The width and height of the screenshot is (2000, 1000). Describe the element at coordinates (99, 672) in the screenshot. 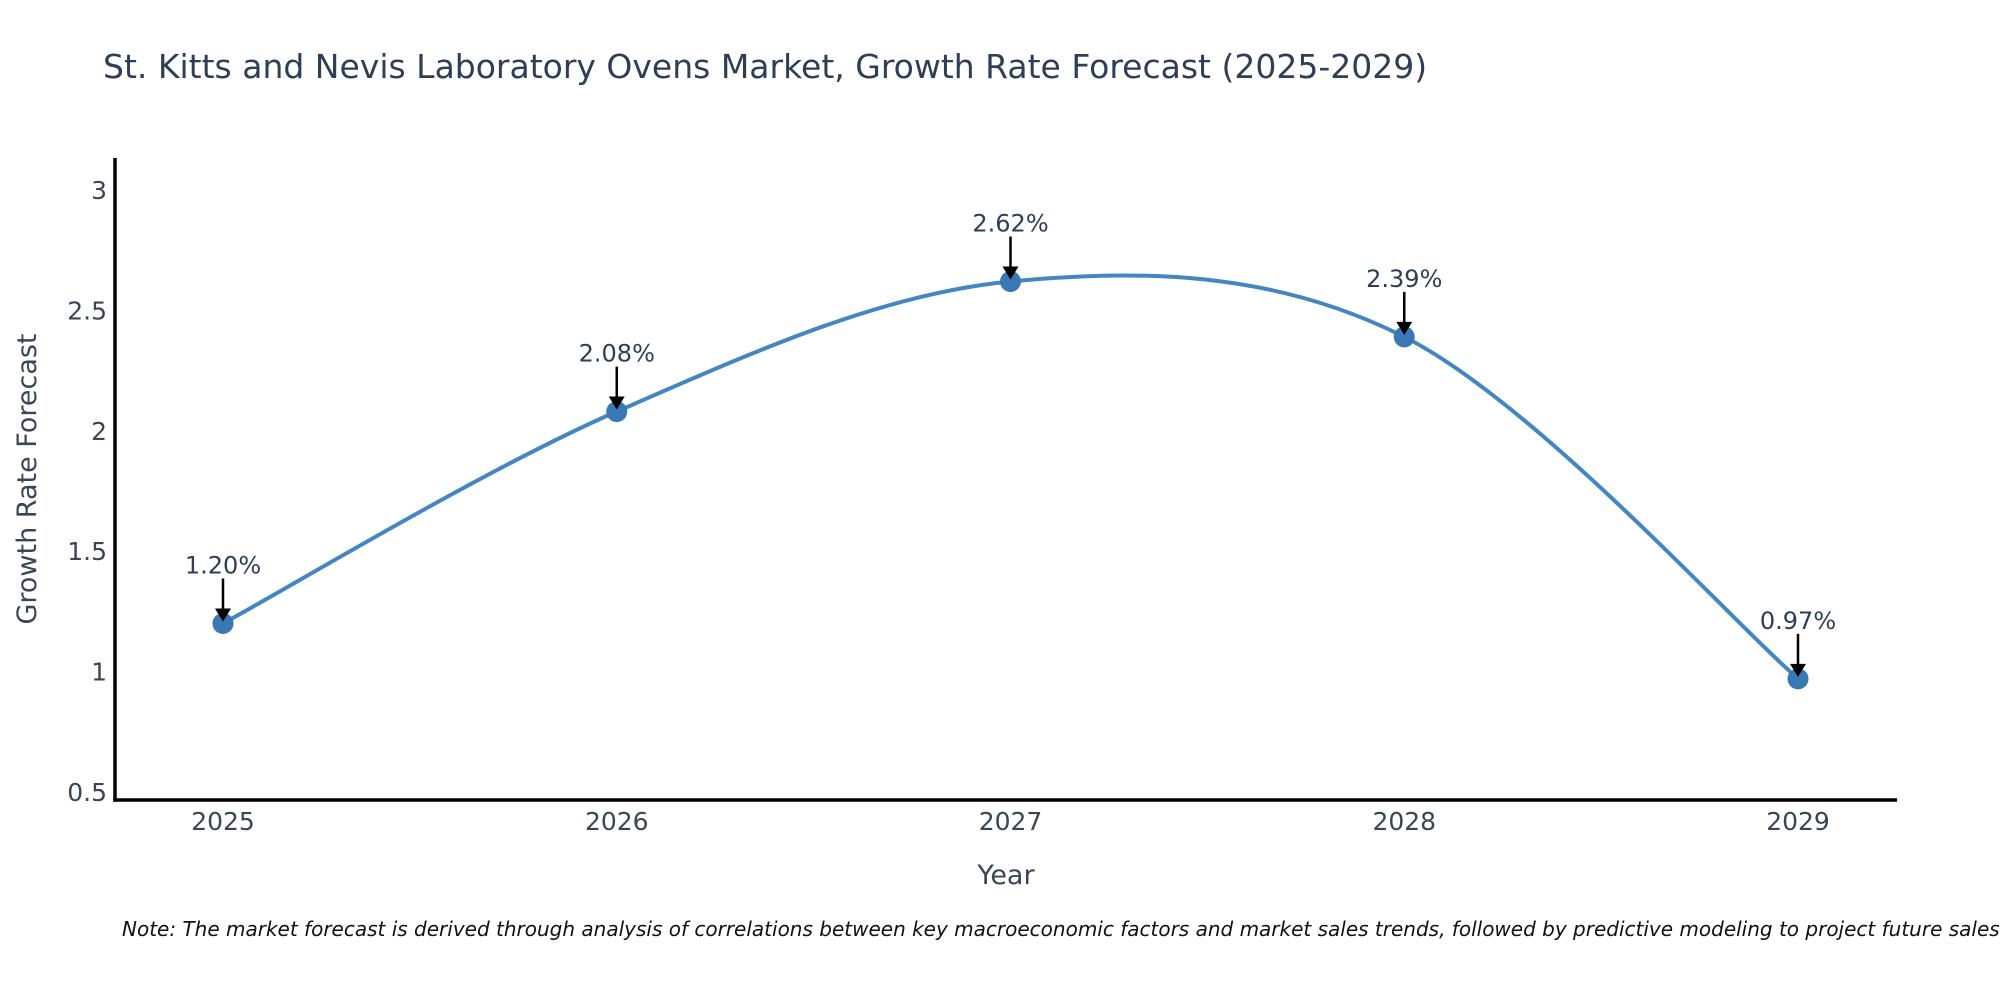

I see `y-tick-label-1: 1` at that location.